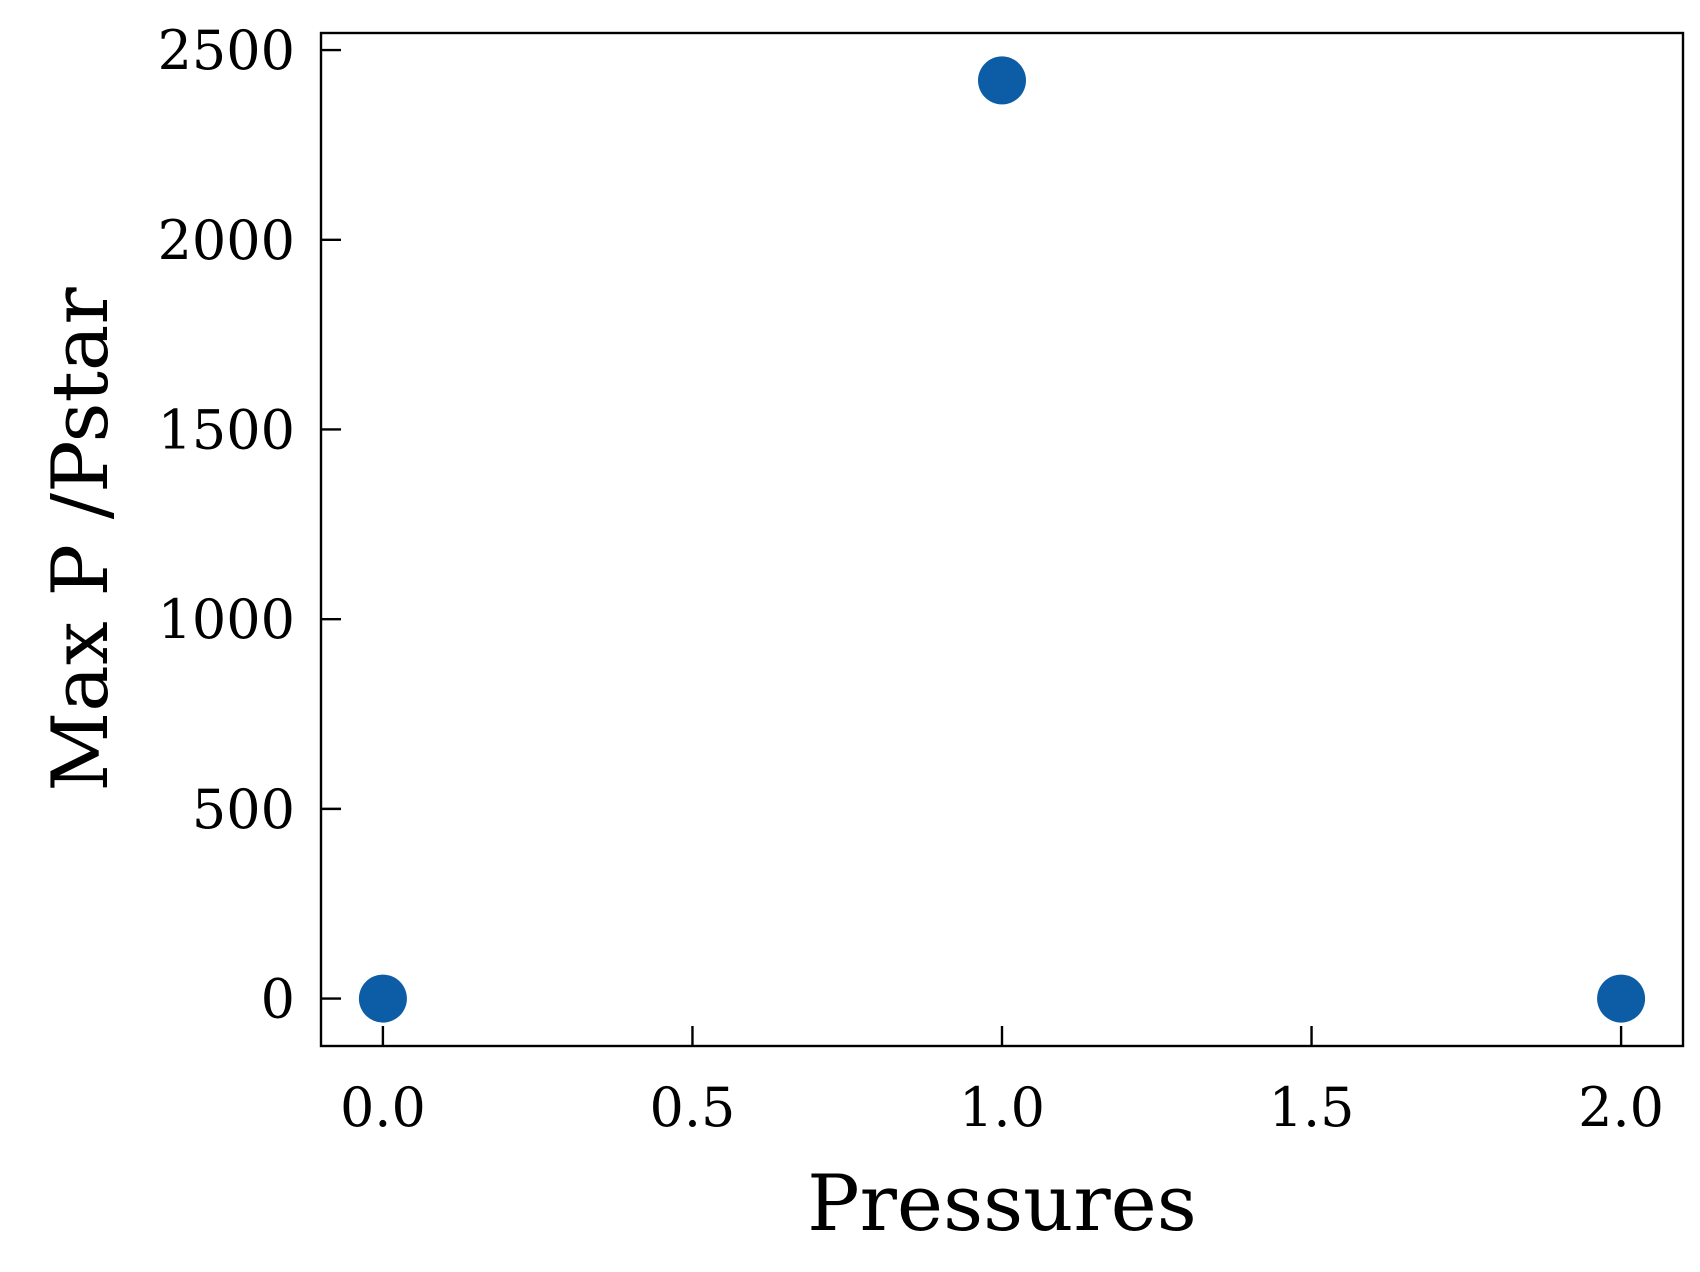 This screenshot has width=1700, height=1272. What do you see at coordinates (226, 619) in the screenshot?
I see `y-tick-label: 1000` at bounding box center [226, 619].